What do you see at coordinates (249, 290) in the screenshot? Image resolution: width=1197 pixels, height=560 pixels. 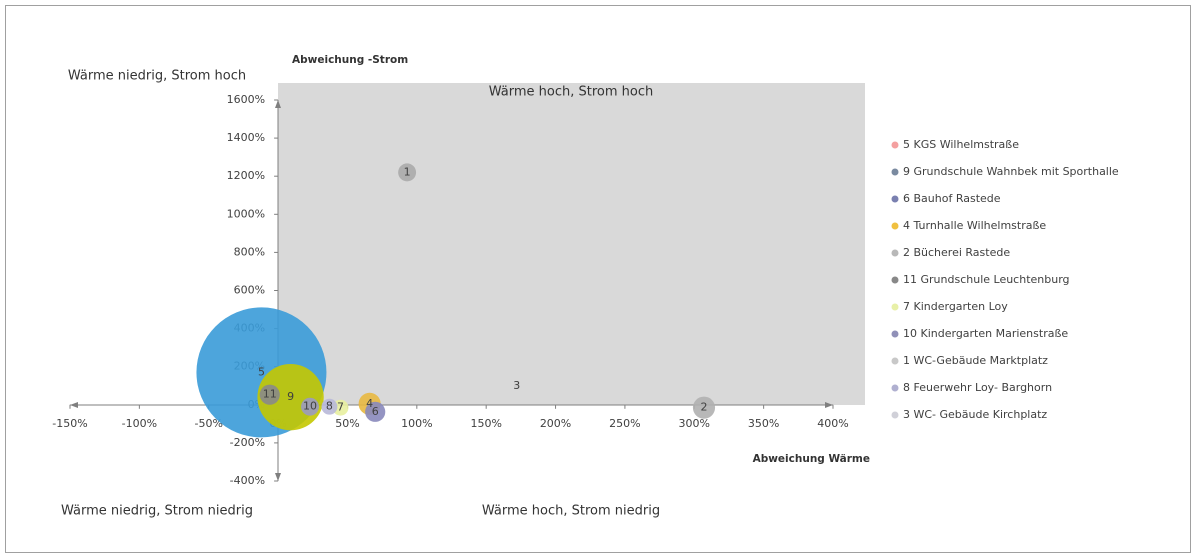 I see `y-tick-label: 600%` at bounding box center [249, 290].